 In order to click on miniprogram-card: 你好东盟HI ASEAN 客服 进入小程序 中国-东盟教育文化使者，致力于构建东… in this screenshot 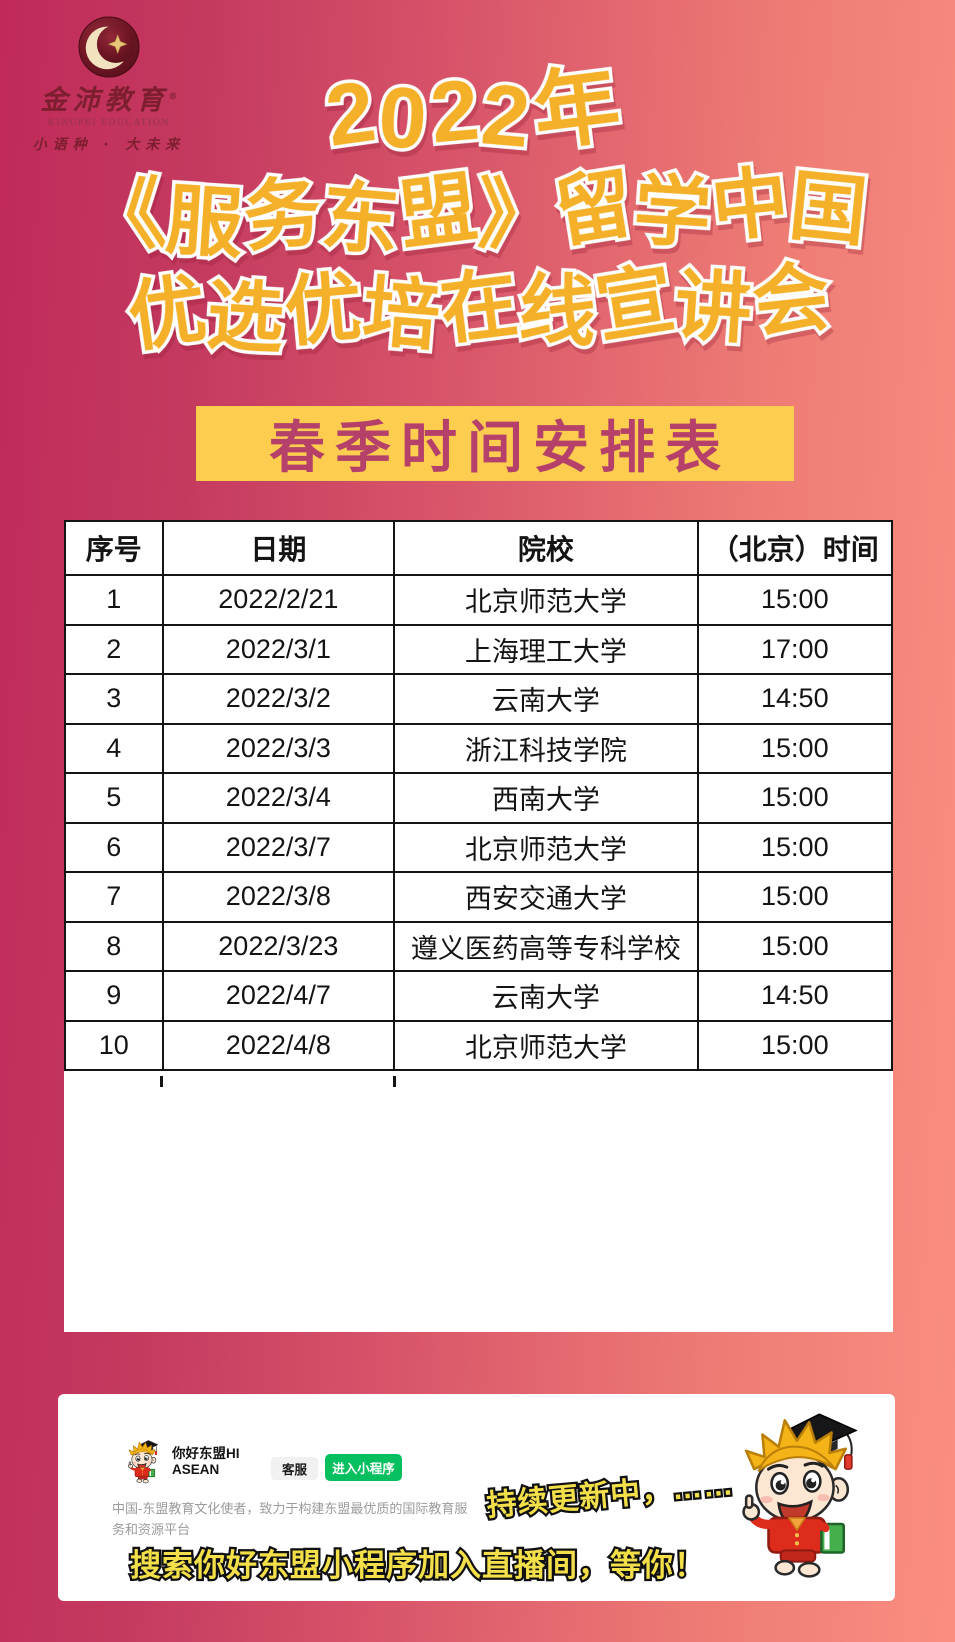, I will do `click(476, 1497)`.